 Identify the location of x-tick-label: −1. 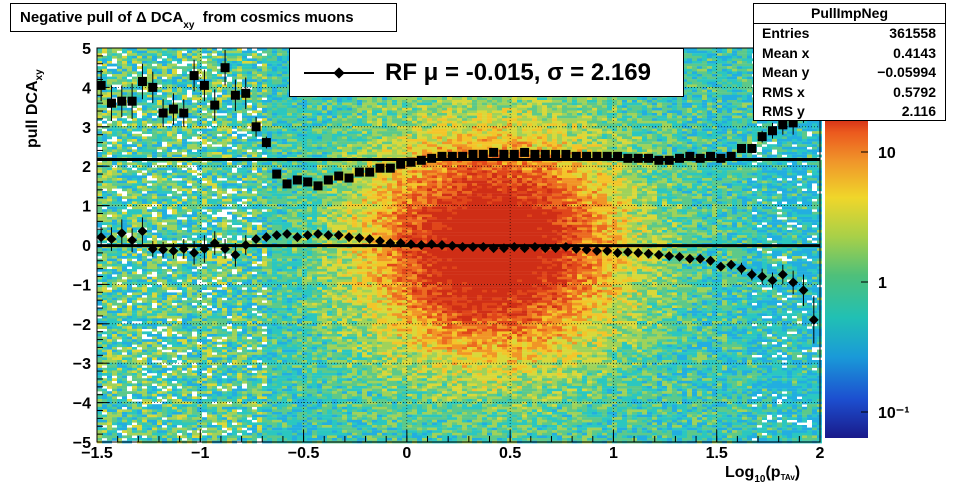
(200, 453).